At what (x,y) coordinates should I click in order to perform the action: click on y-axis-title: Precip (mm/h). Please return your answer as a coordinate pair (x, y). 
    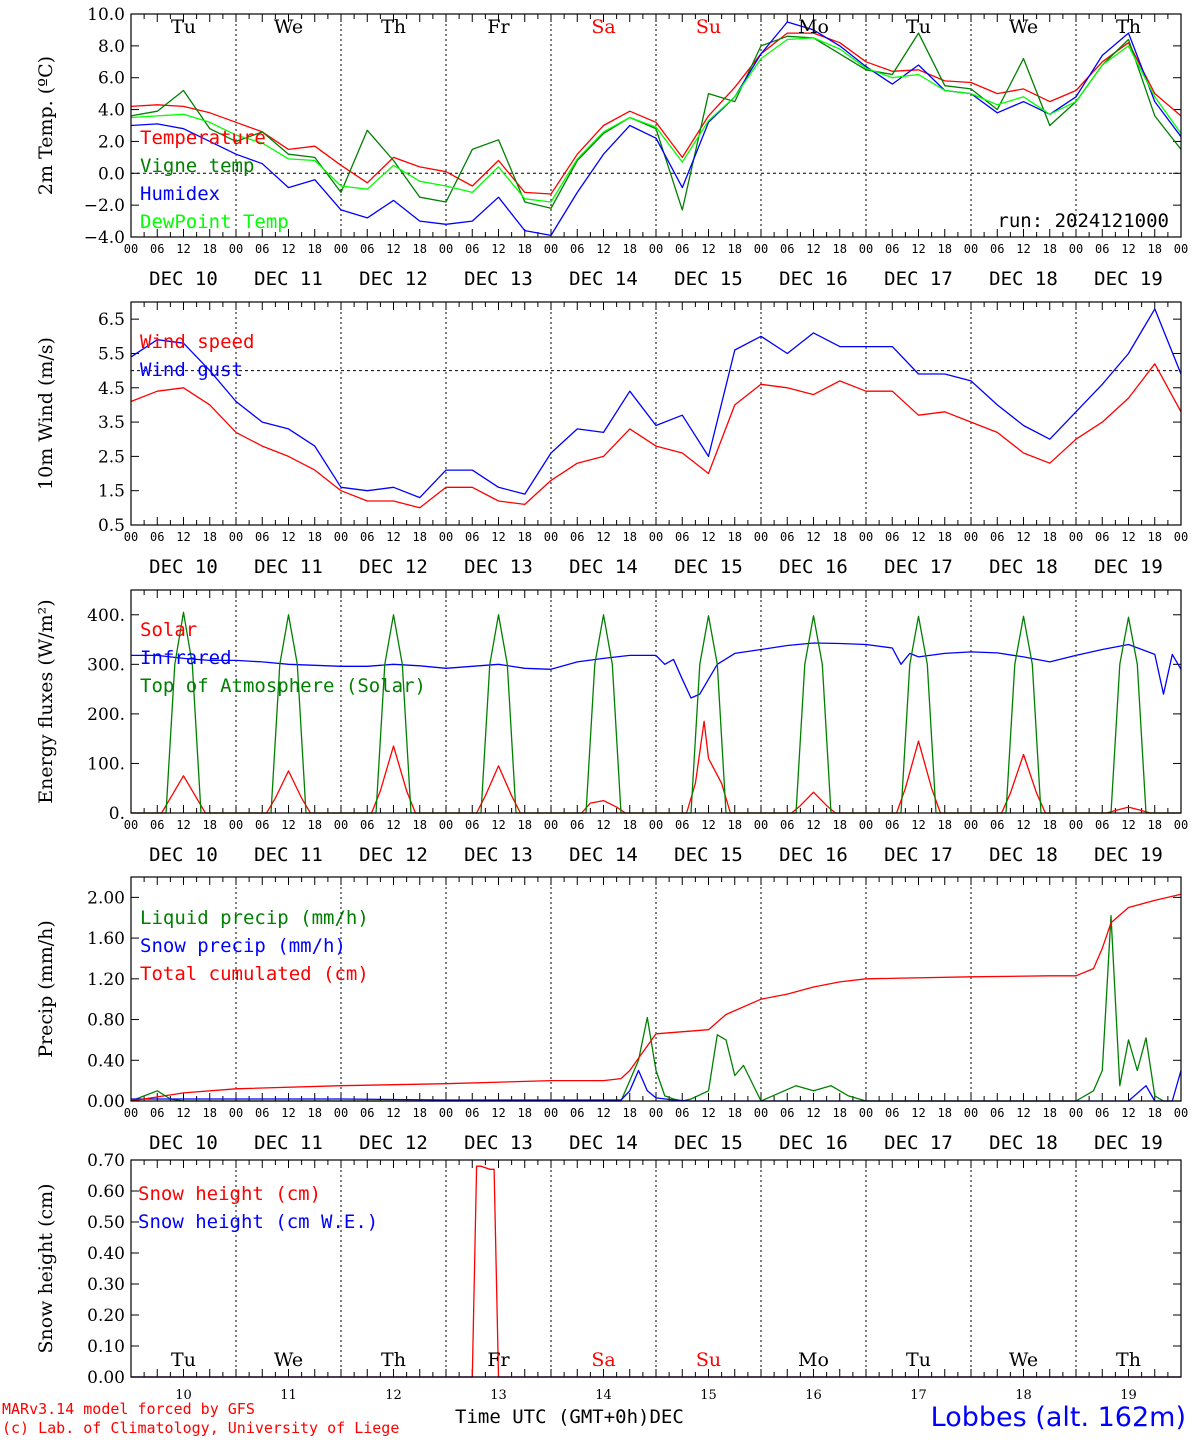
    Looking at the image, I should click on (46, 989).